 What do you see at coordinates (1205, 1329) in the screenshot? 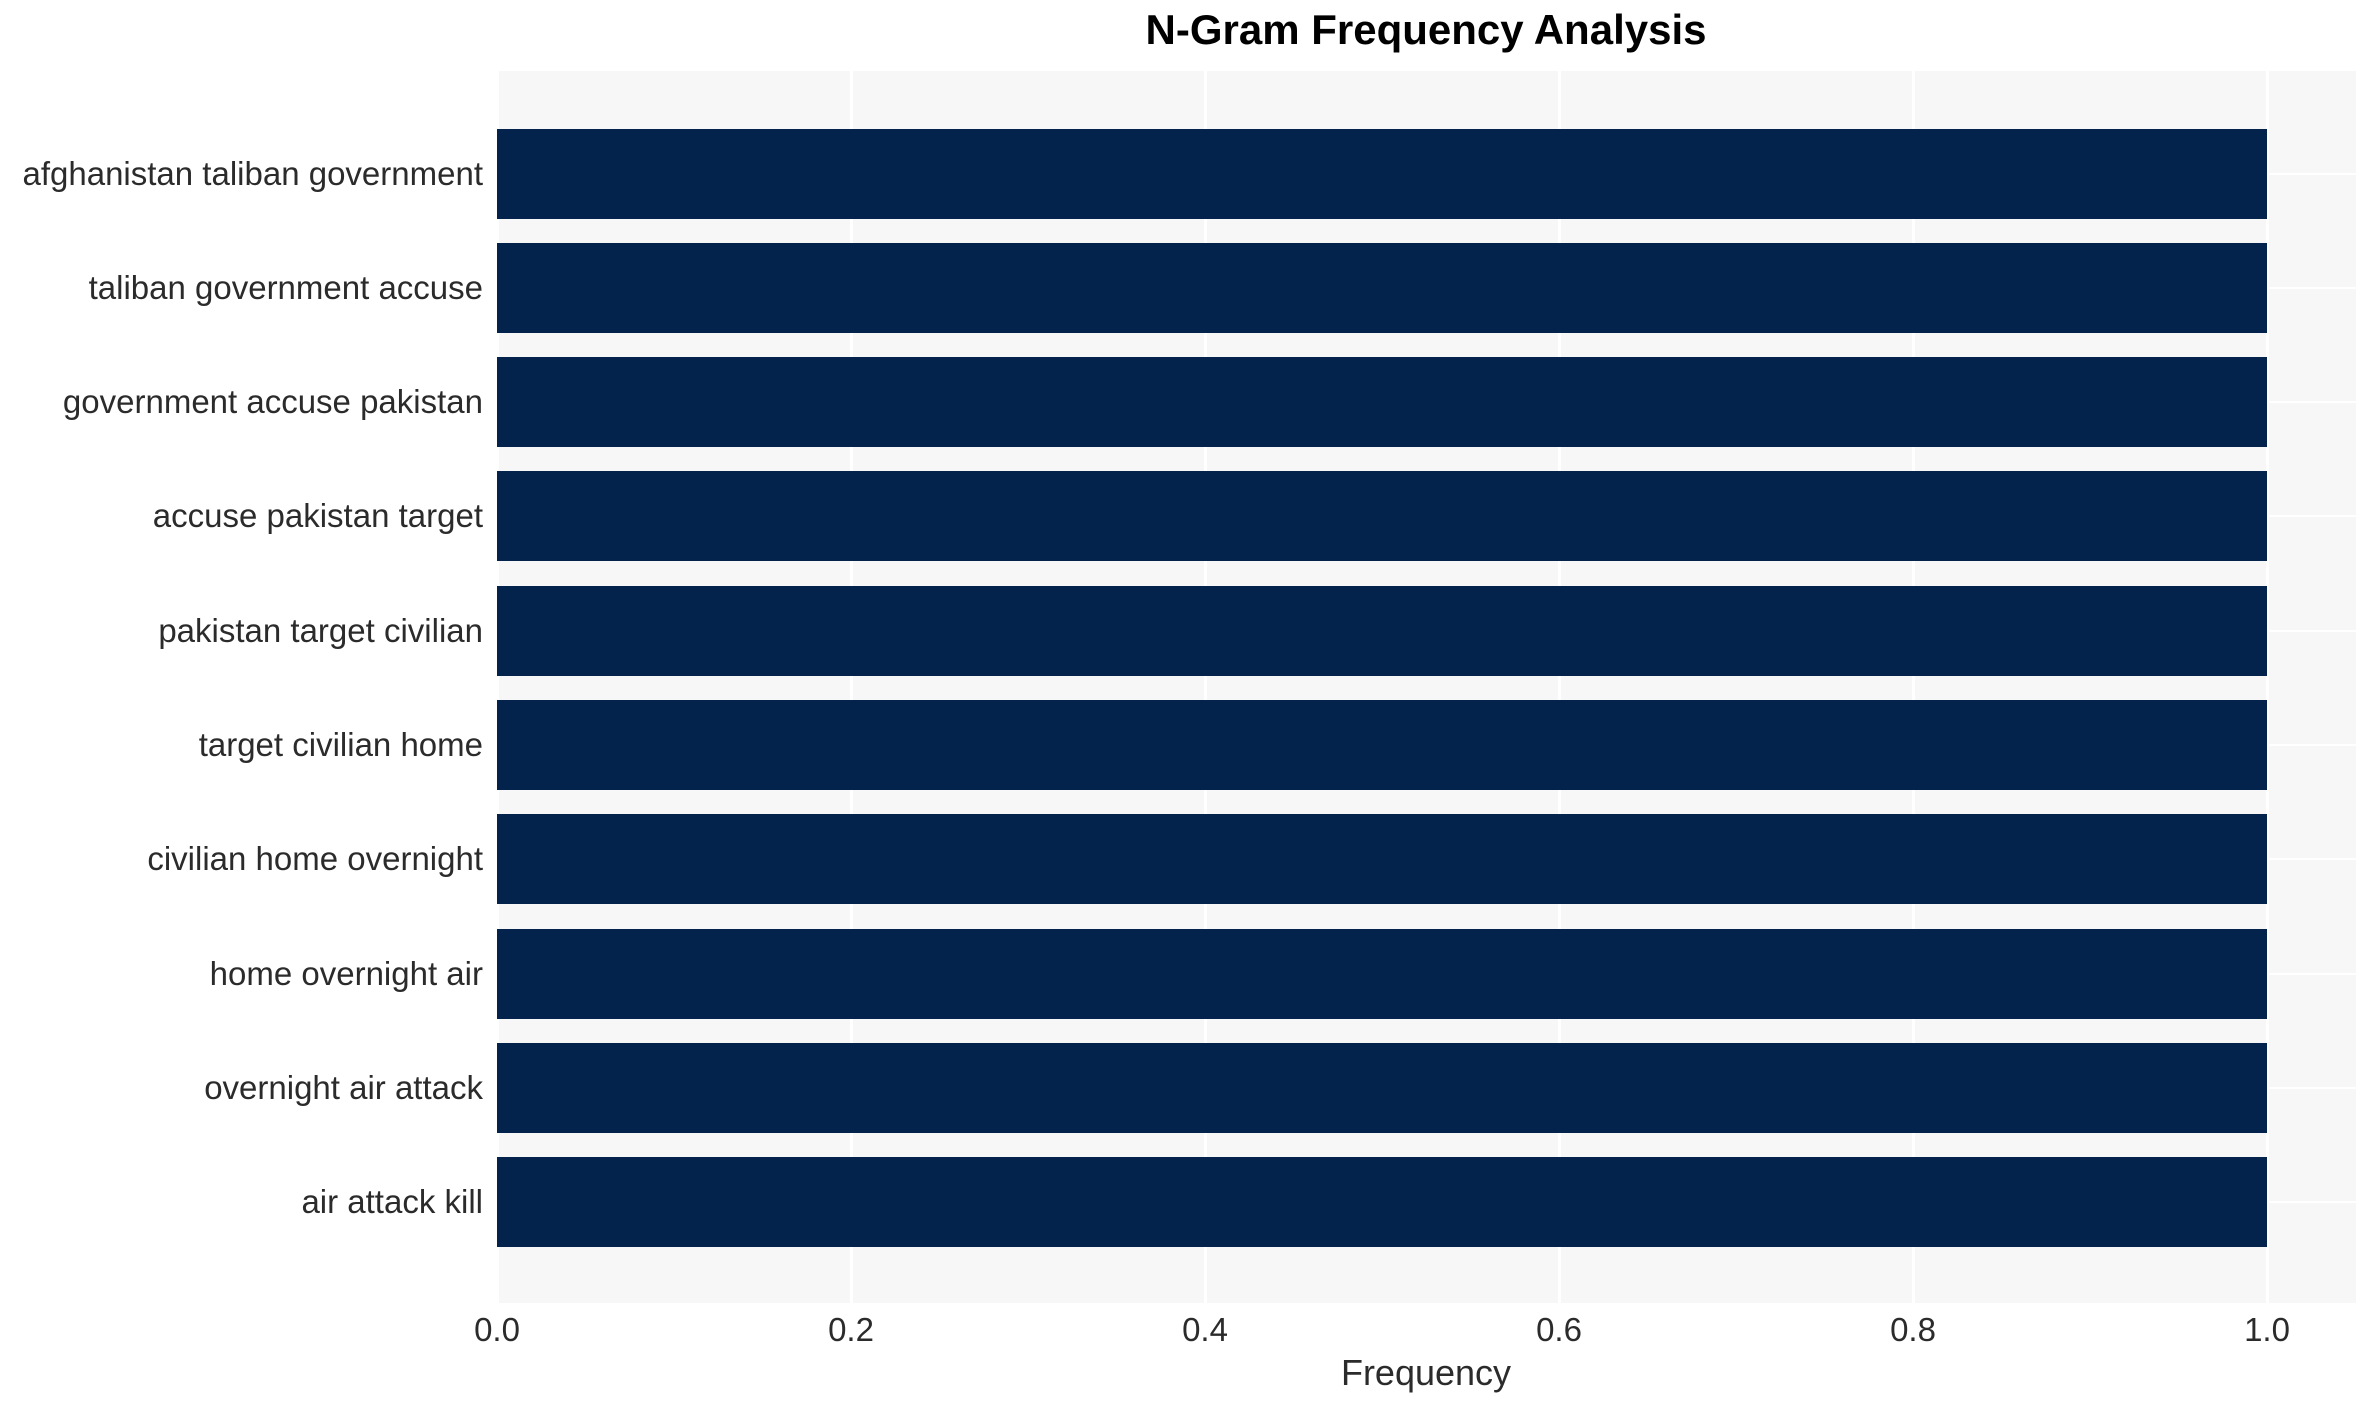
I see `x-tick-label: 0.4` at bounding box center [1205, 1329].